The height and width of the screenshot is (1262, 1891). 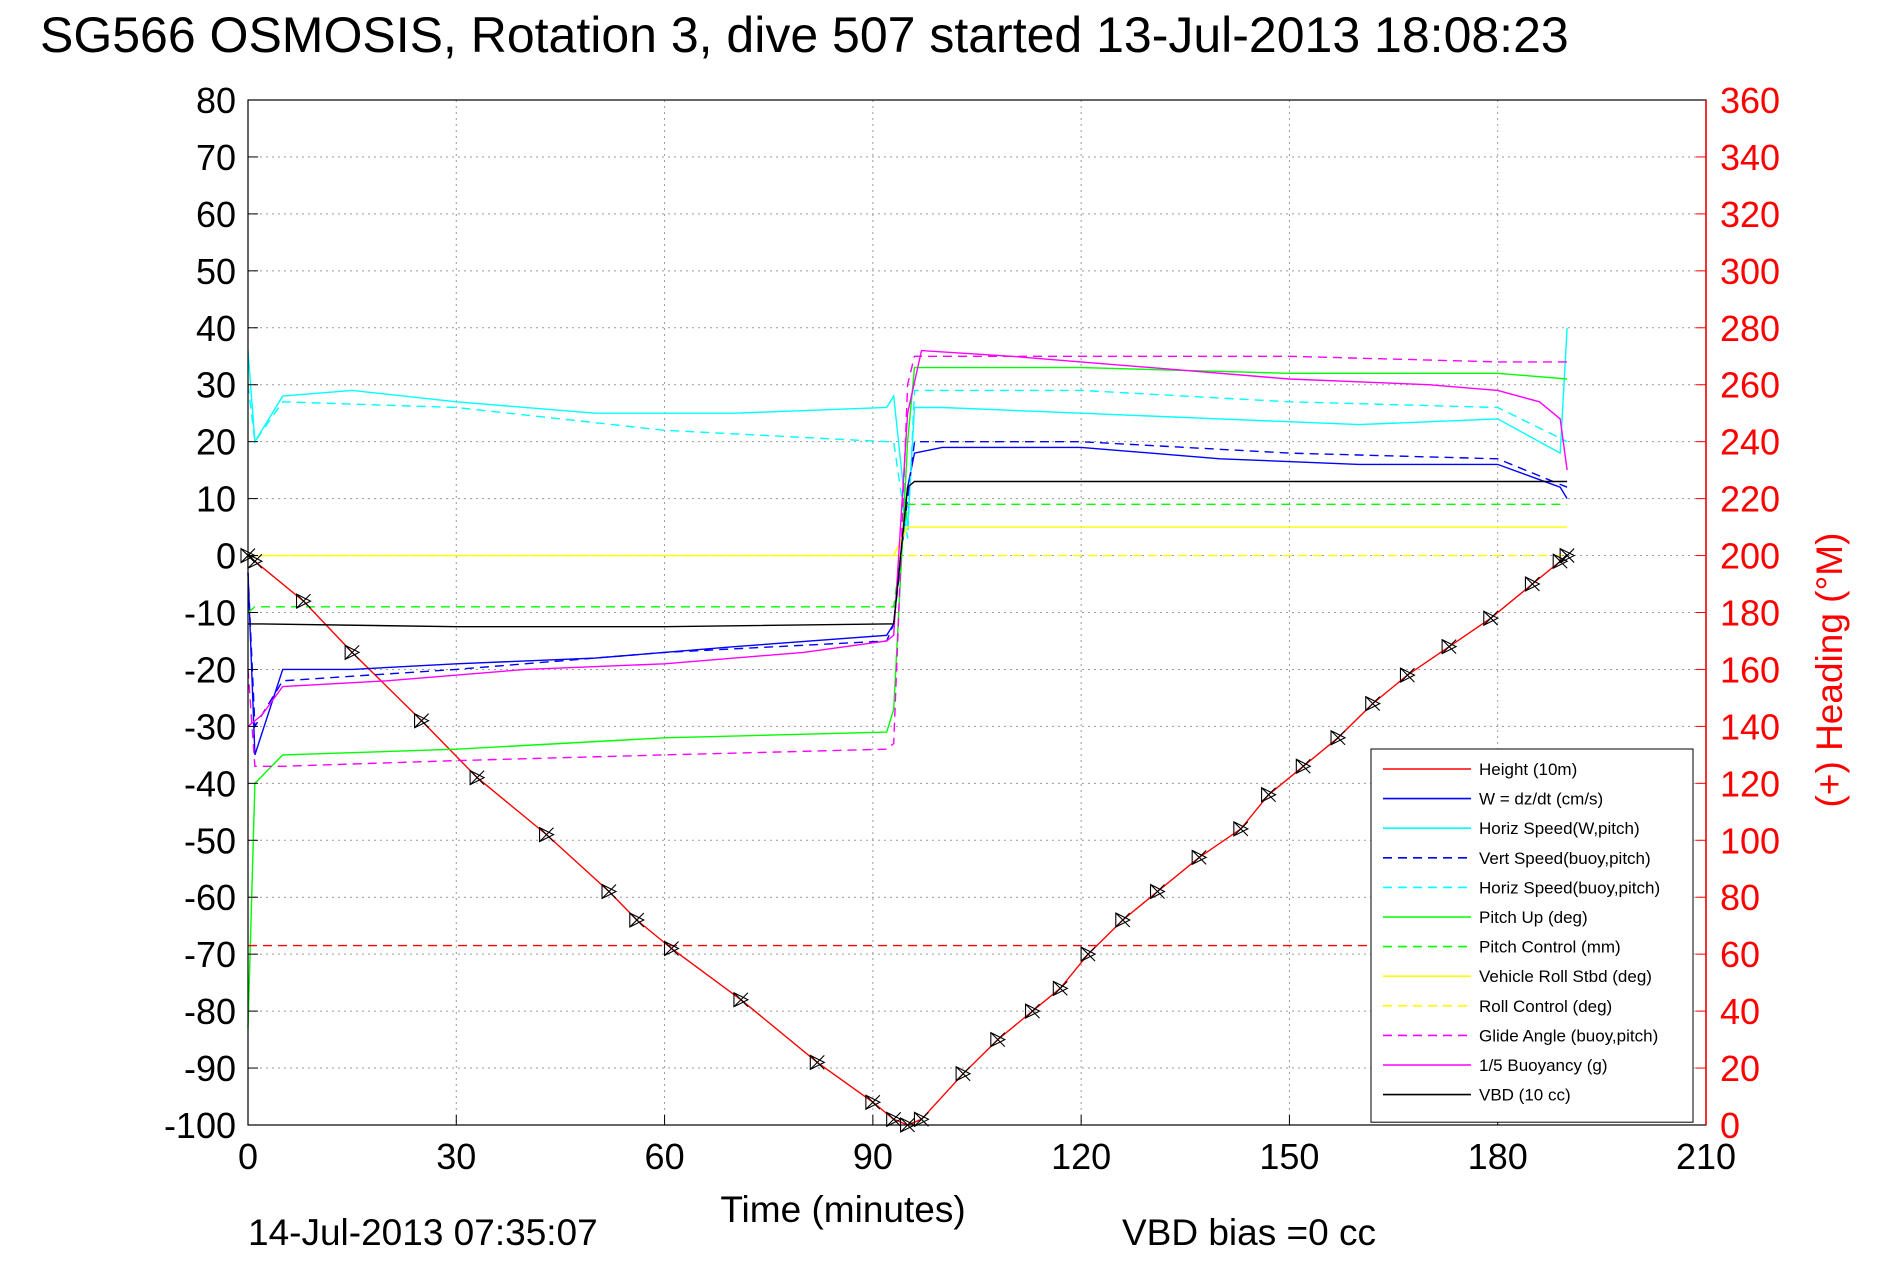 I want to click on x-tick-label: 90, so click(x=873, y=1156).